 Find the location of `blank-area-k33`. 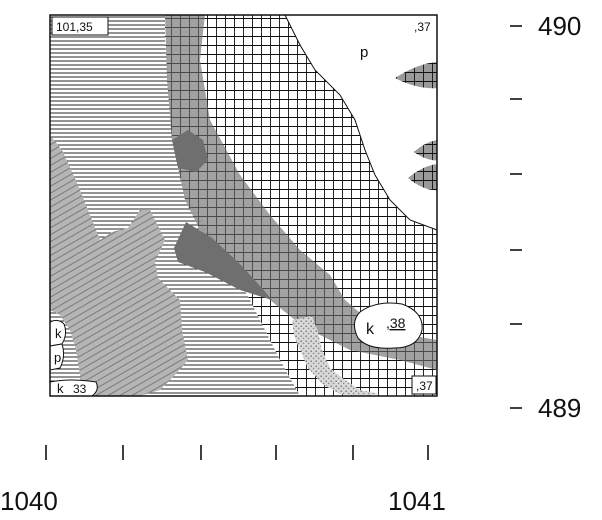

blank-area-k33 is located at coordinates (74, 387).